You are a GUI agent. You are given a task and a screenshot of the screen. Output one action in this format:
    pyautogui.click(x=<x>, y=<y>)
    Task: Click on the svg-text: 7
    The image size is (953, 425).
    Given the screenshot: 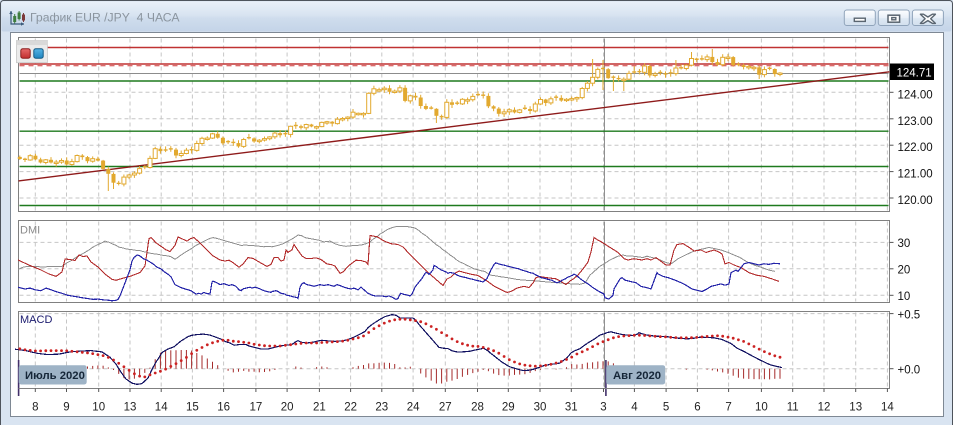 What is the action you would take?
    pyautogui.click(x=728, y=408)
    